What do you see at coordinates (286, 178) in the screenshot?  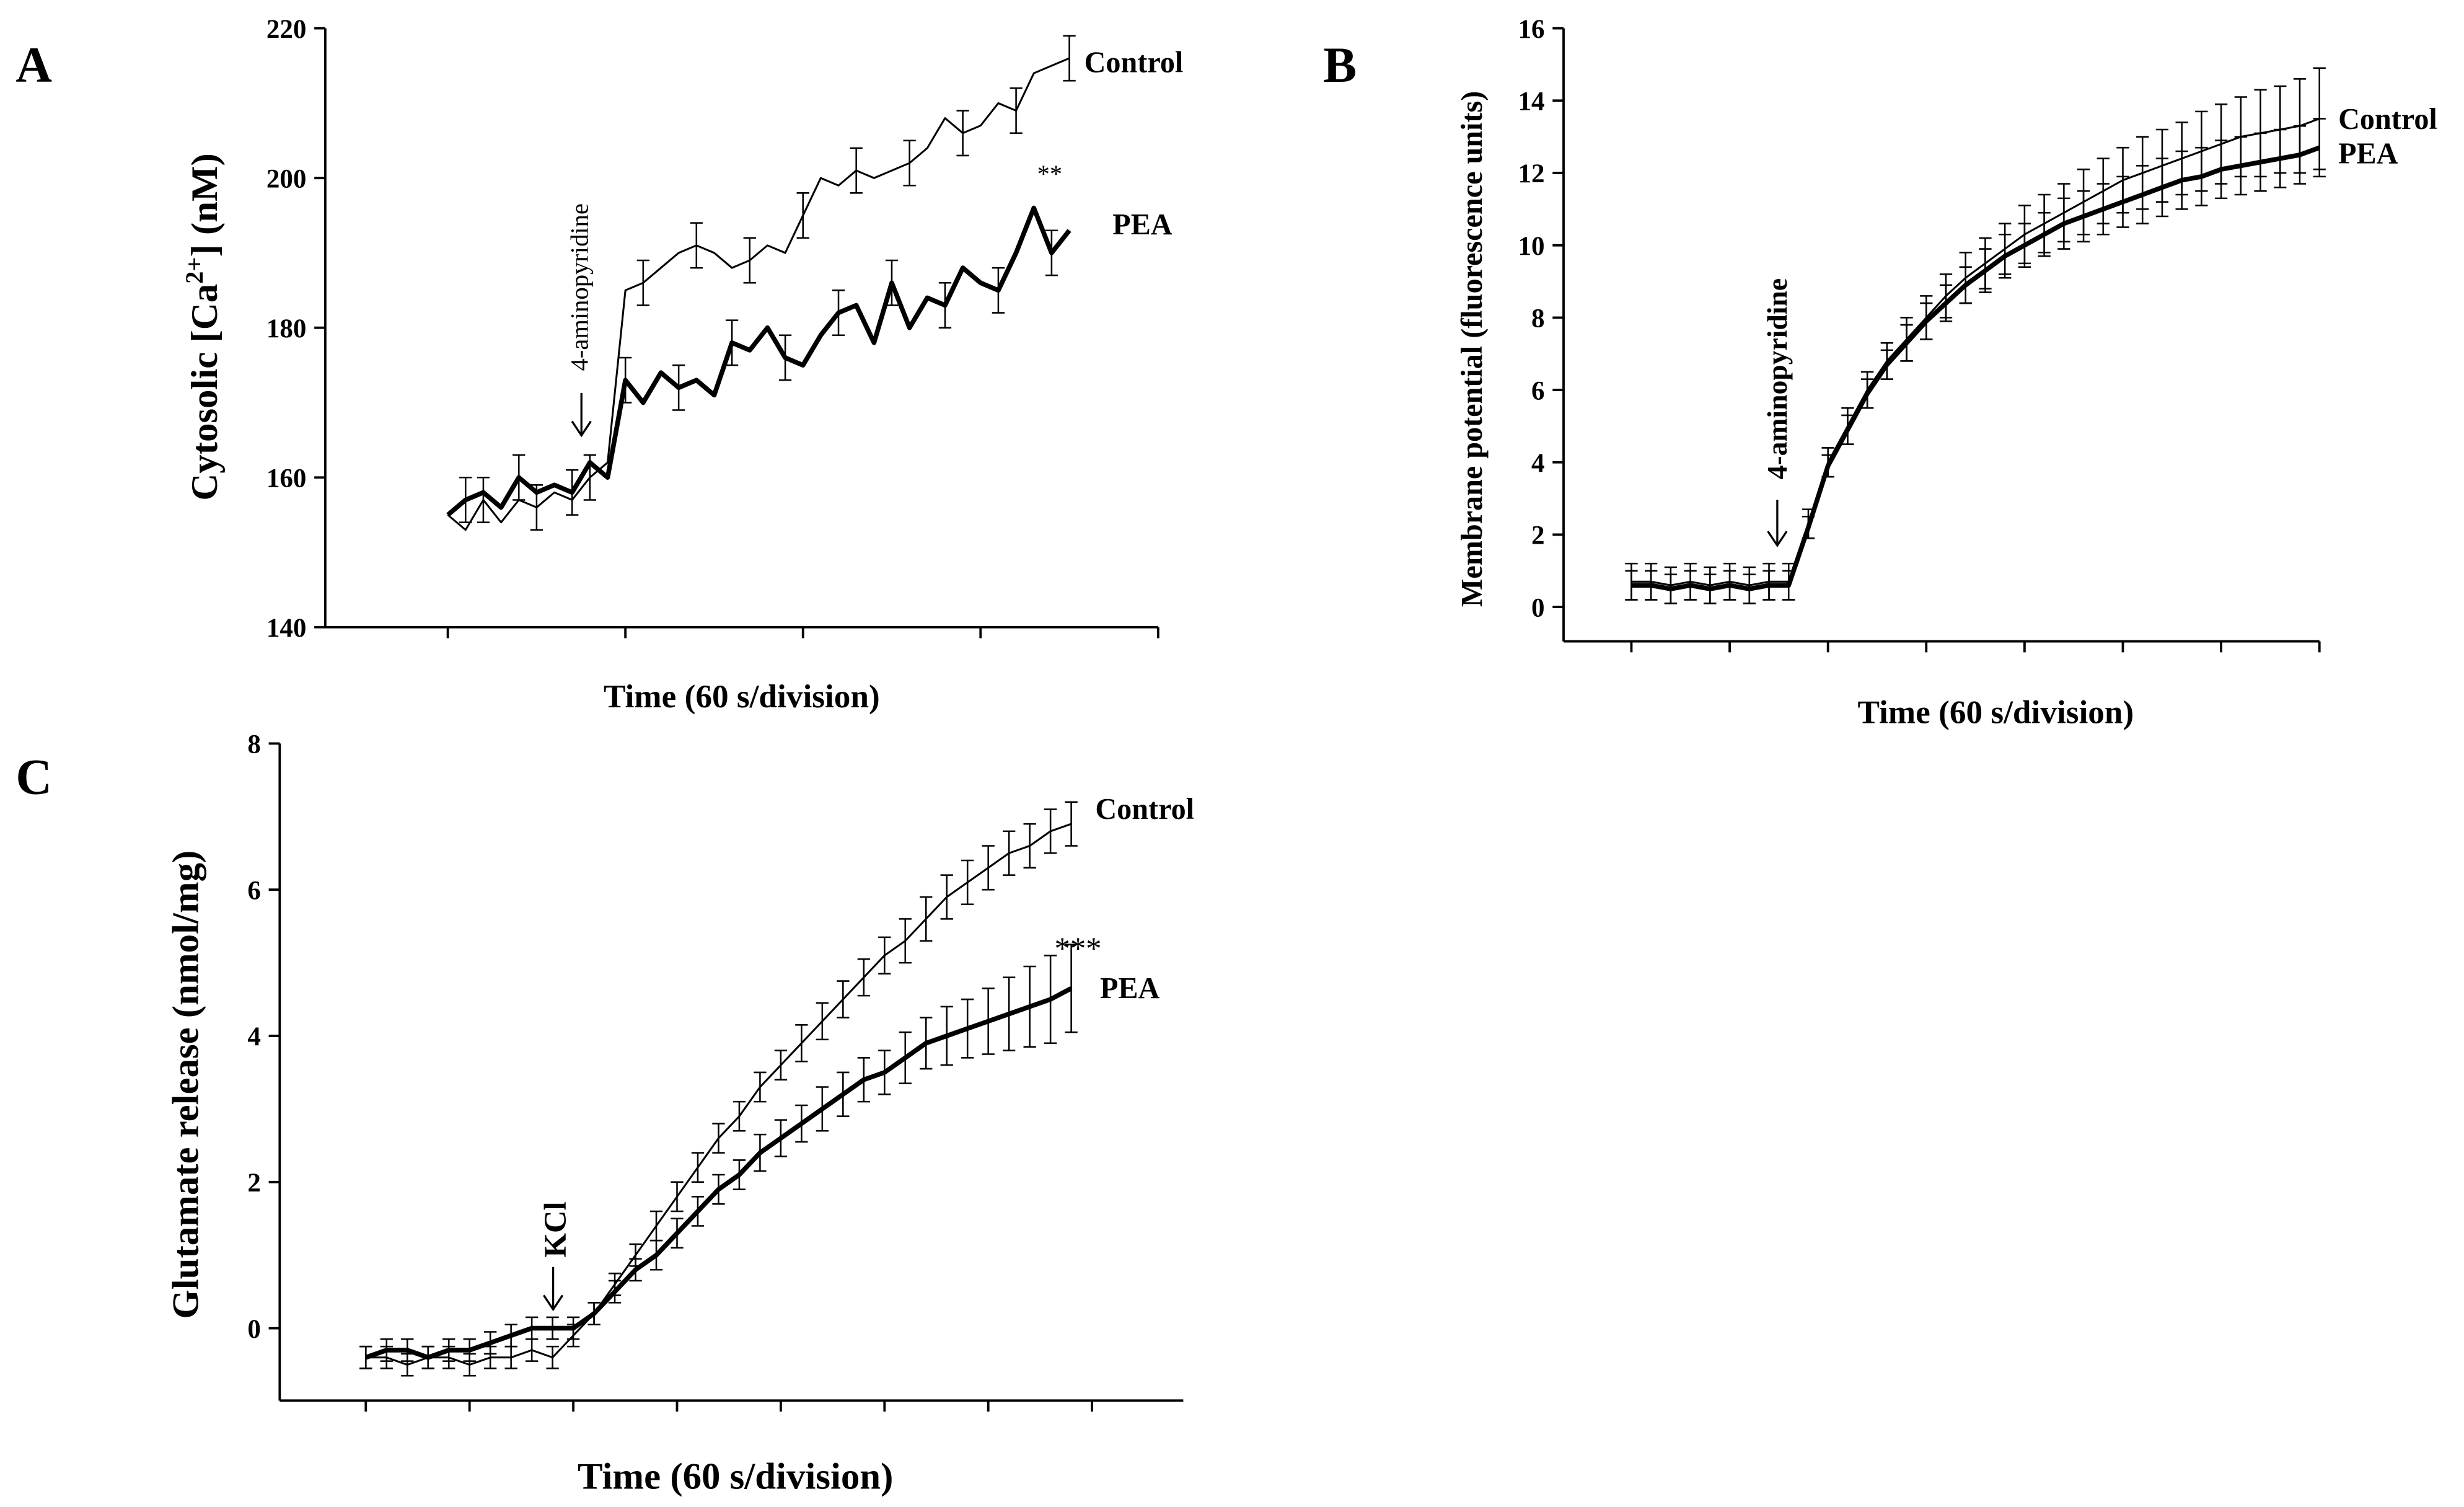 I see `y-tick-label: 200` at bounding box center [286, 178].